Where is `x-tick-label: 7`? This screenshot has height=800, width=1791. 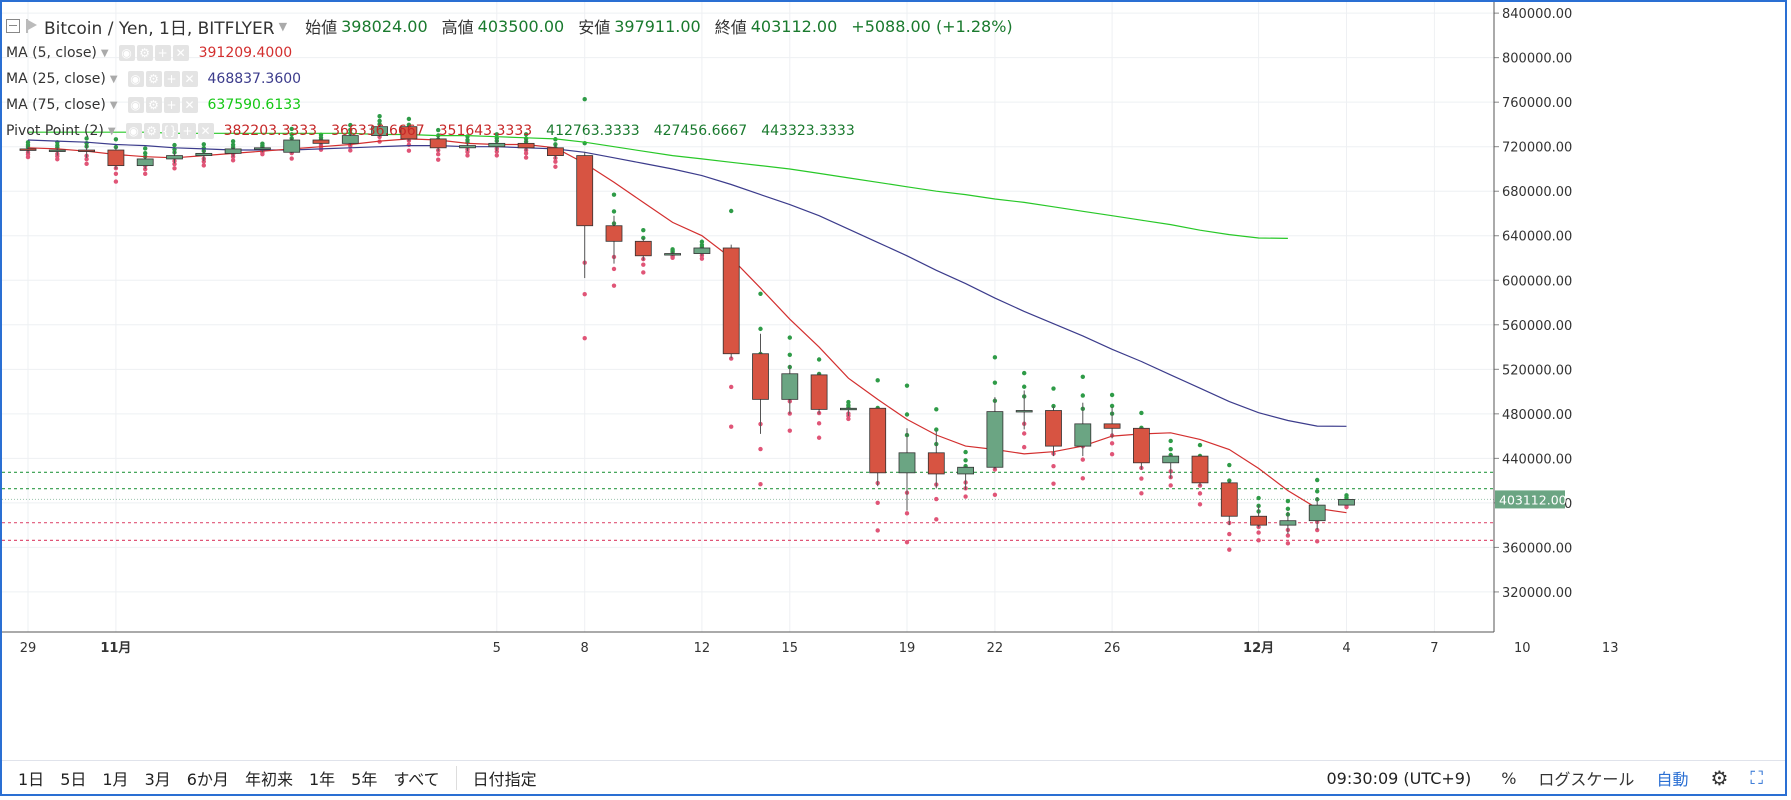
x-tick-label: 7 is located at coordinates (1434, 648).